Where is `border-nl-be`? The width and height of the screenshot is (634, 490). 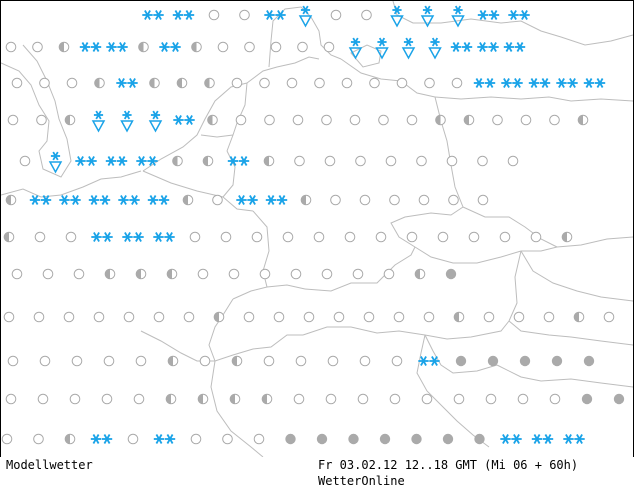 border-nl-be is located at coordinates (217, 136).